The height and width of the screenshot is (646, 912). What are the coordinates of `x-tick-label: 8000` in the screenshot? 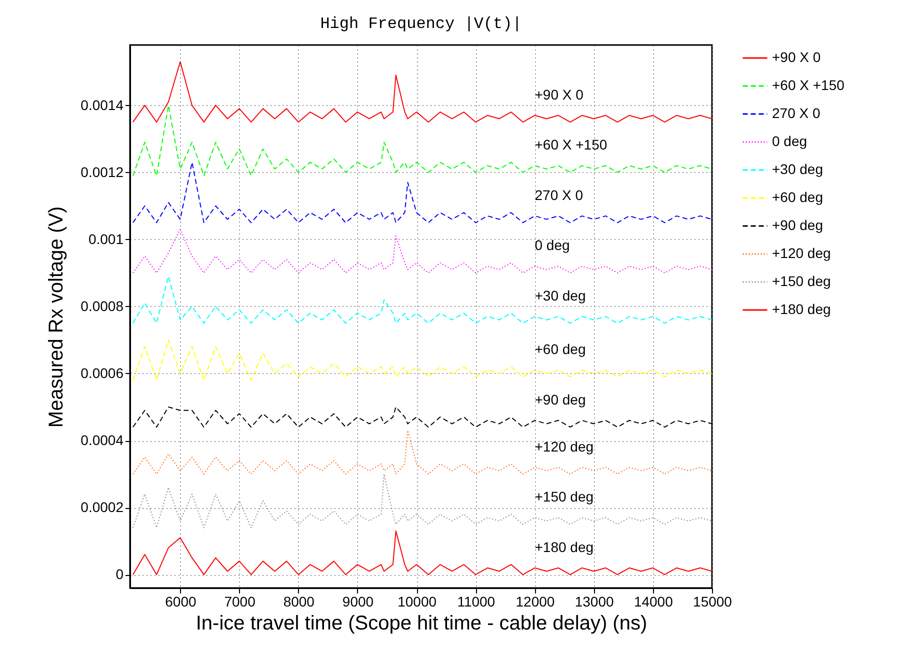 It's located at (299, 602).